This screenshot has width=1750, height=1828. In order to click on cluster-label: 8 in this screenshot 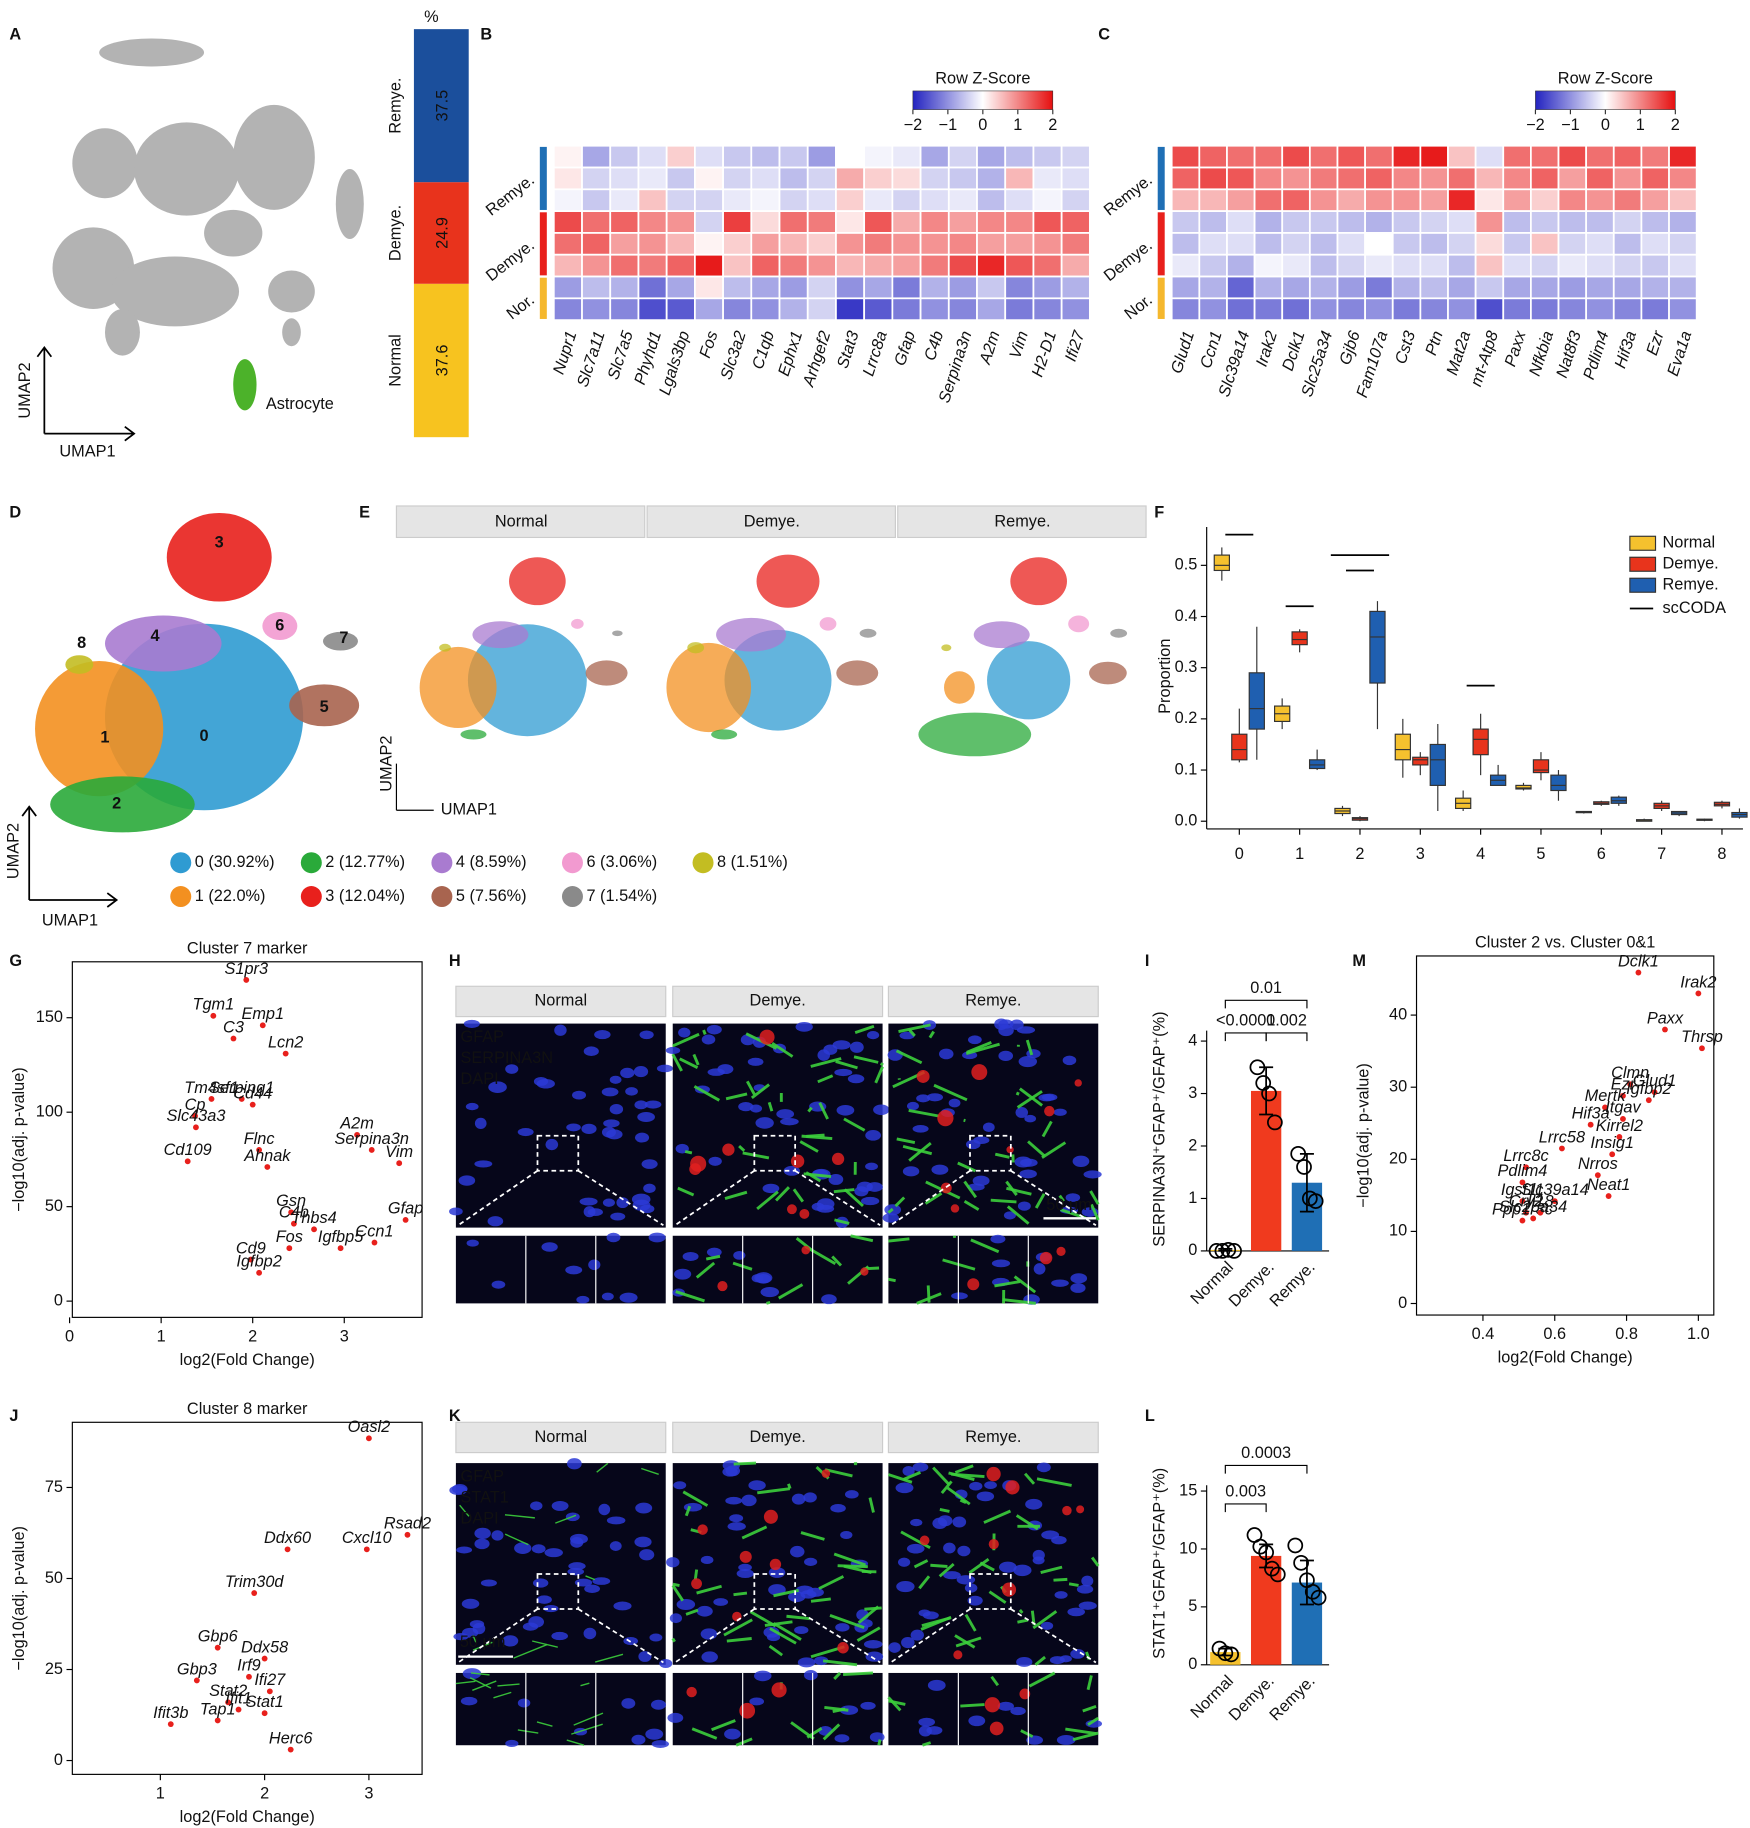, I will do `click(81, 643)`.